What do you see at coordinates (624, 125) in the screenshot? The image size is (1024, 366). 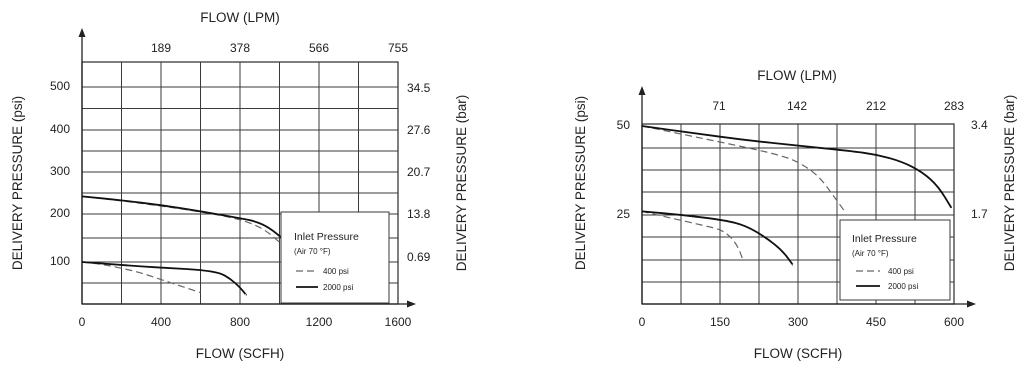 I see `y-tick-label: 50` at bounding box center [624, 125].